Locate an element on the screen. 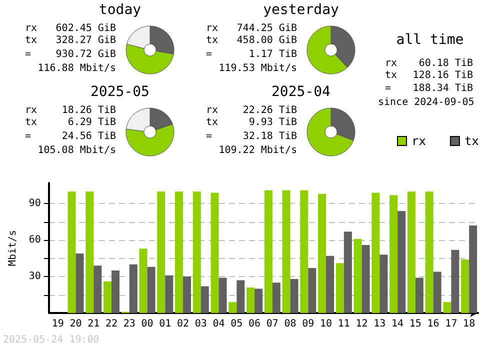 The width and height of the screenshot is (500, 348). x-tick-label: 23 is located at coordinates (129, 324).